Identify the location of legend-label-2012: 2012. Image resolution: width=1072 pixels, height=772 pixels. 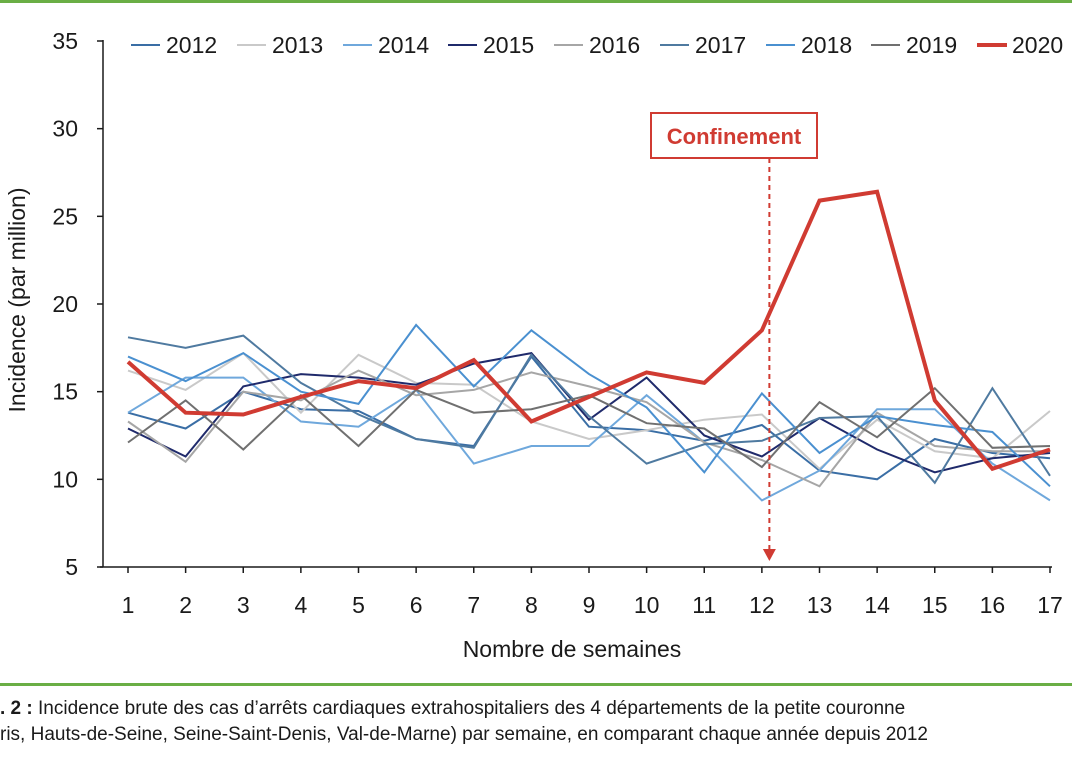
(191, 45).